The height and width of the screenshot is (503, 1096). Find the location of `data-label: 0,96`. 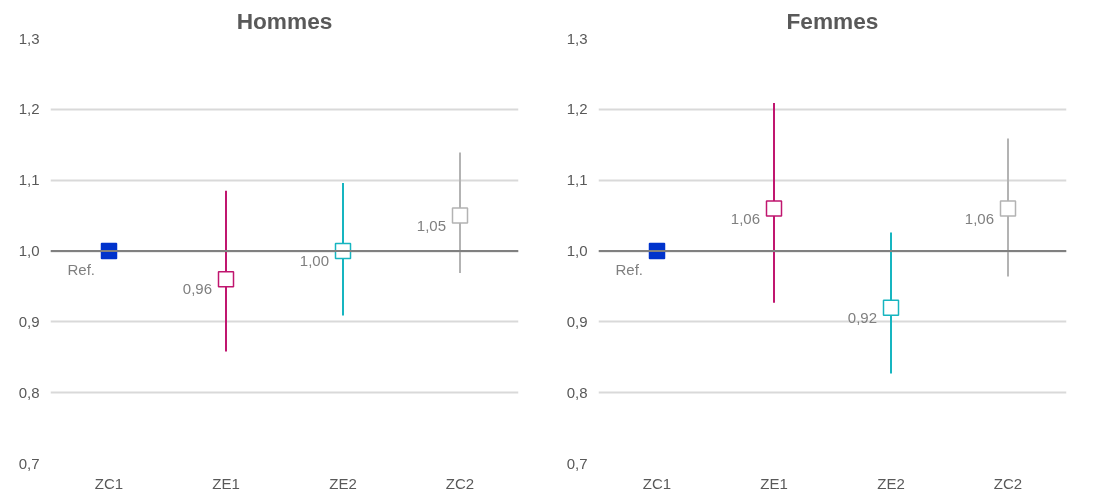

data-label: 0,96 is located at coordinates (197, 289).